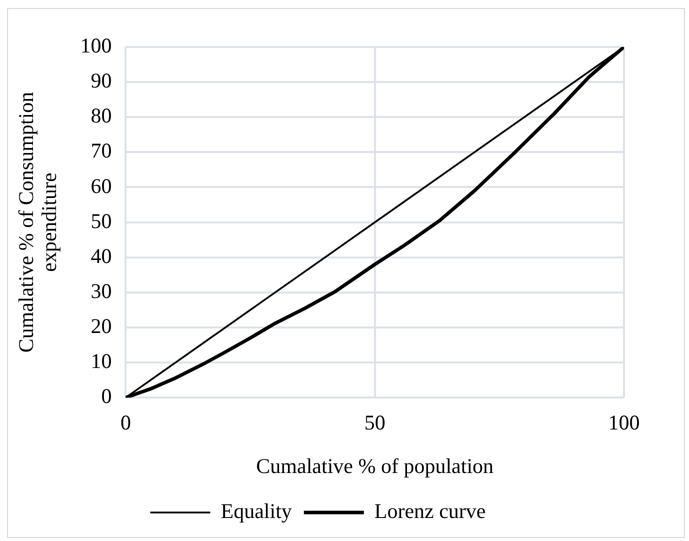  What do you see at coordinates (101, 150) in the screenshot?
I see `y-tick-label: 70` at bounding box center [101, 150].